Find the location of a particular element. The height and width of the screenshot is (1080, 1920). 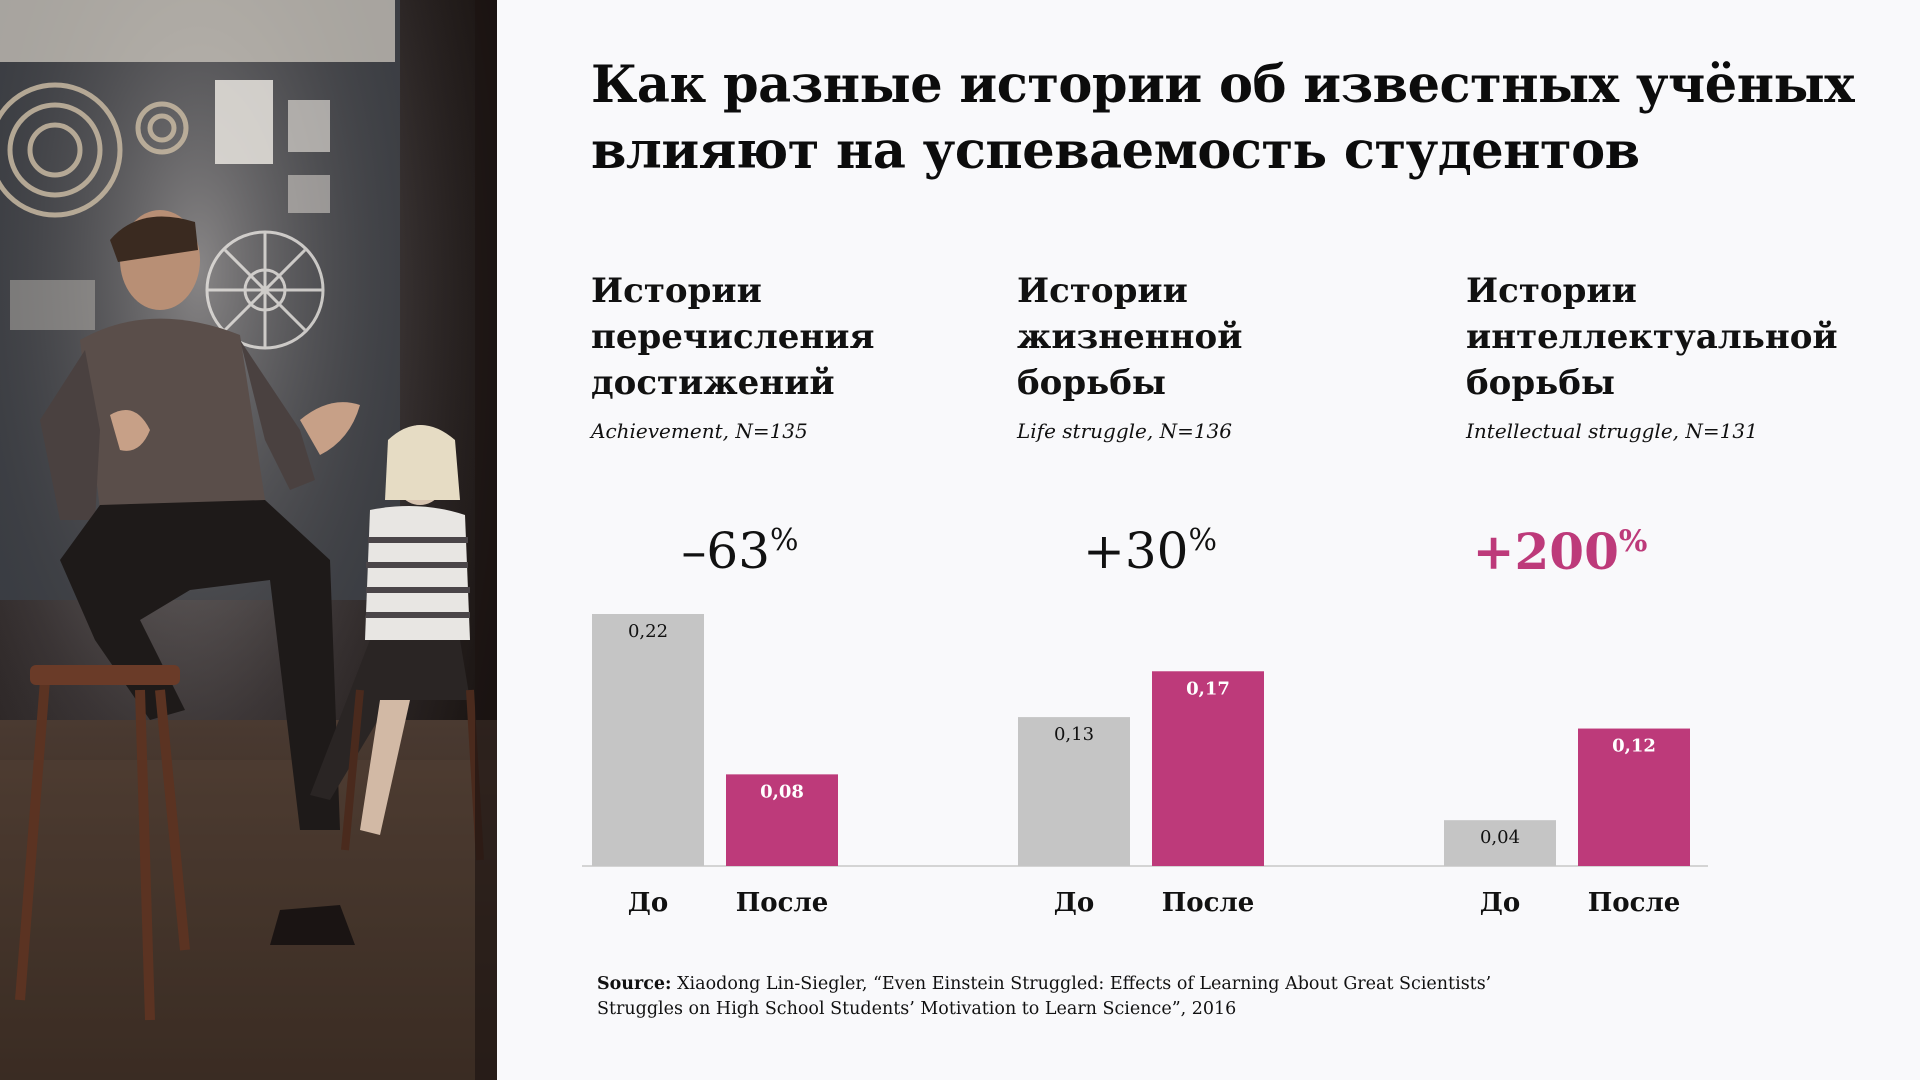

group-title-achievement: Истории перечисления достижений is located at coordinates (801, 337).